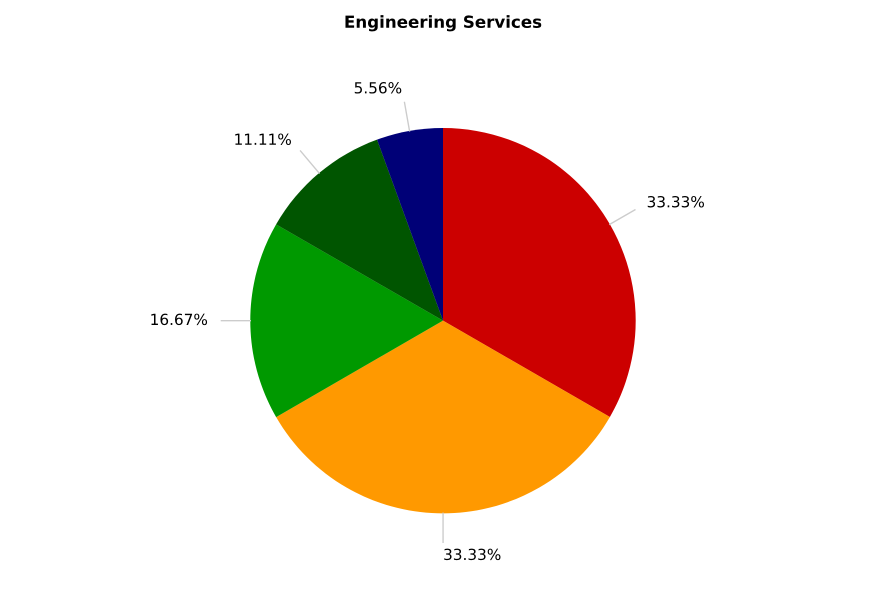  I want to click on data-label: 16.67%, so click(179, 320).